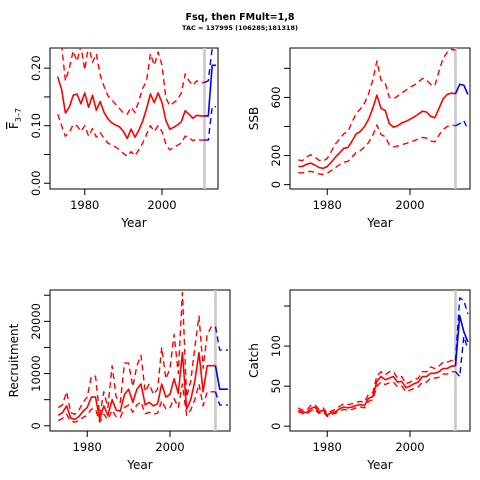  I want to click on ssb-xtick-label: 1980, so click(327, 205).